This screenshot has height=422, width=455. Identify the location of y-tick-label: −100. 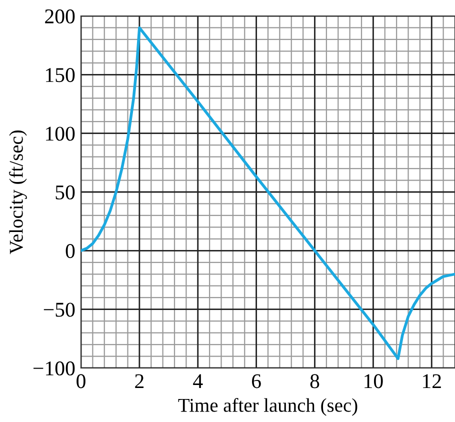
(54, 368).